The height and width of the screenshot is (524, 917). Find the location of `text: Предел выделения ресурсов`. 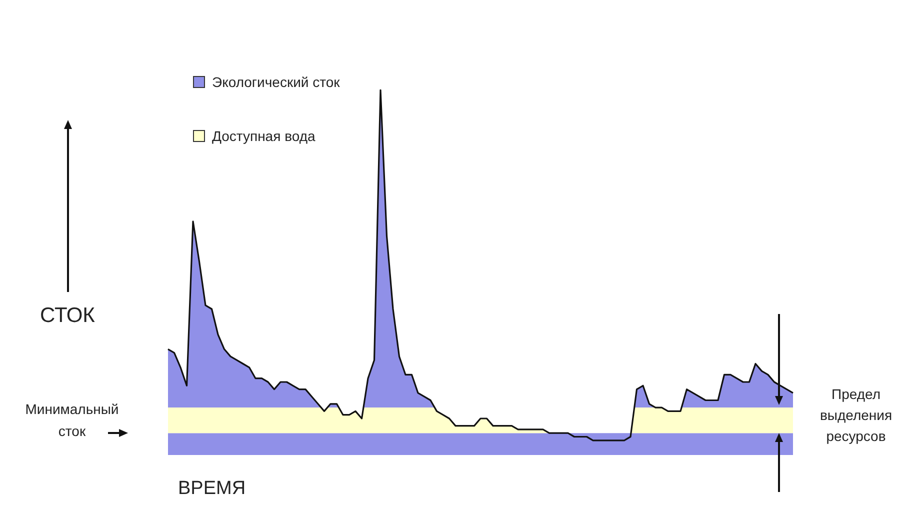

text: Предел выделения ресурсов is located at coordinates (856, 415).